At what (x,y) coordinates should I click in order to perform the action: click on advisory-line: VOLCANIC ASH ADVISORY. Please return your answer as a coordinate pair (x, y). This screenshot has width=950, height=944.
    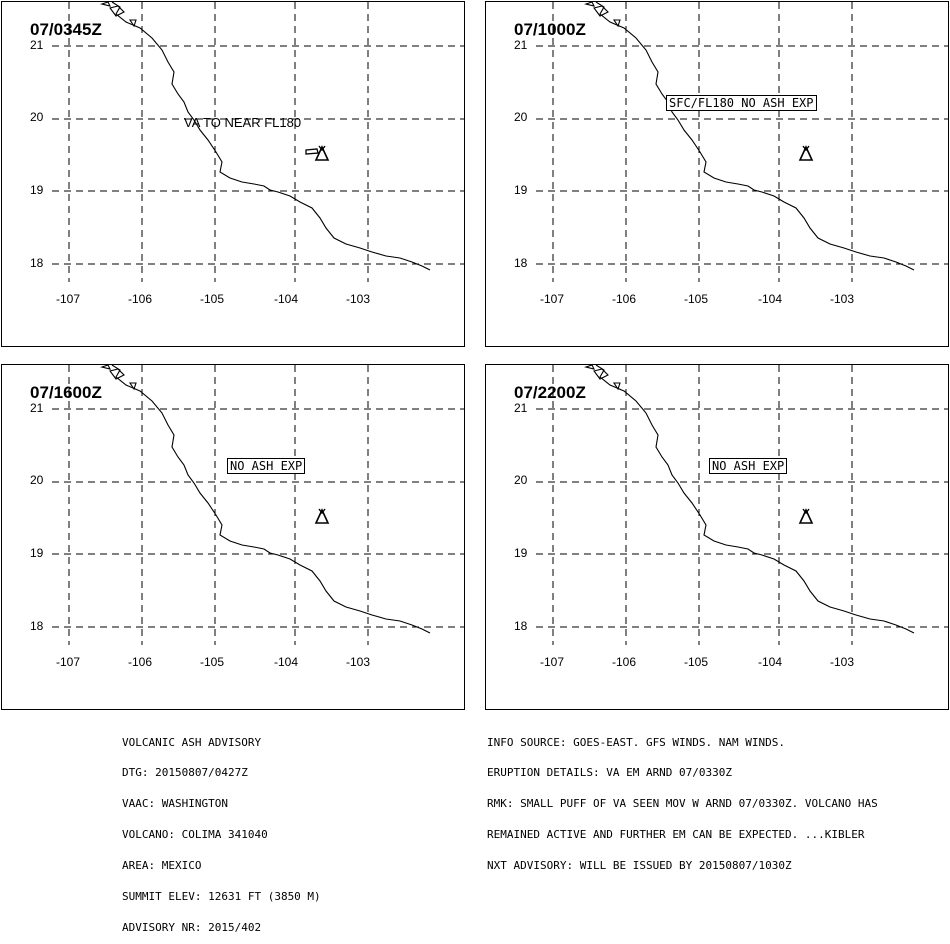
    Looking at the image, I should click on (192, 742).